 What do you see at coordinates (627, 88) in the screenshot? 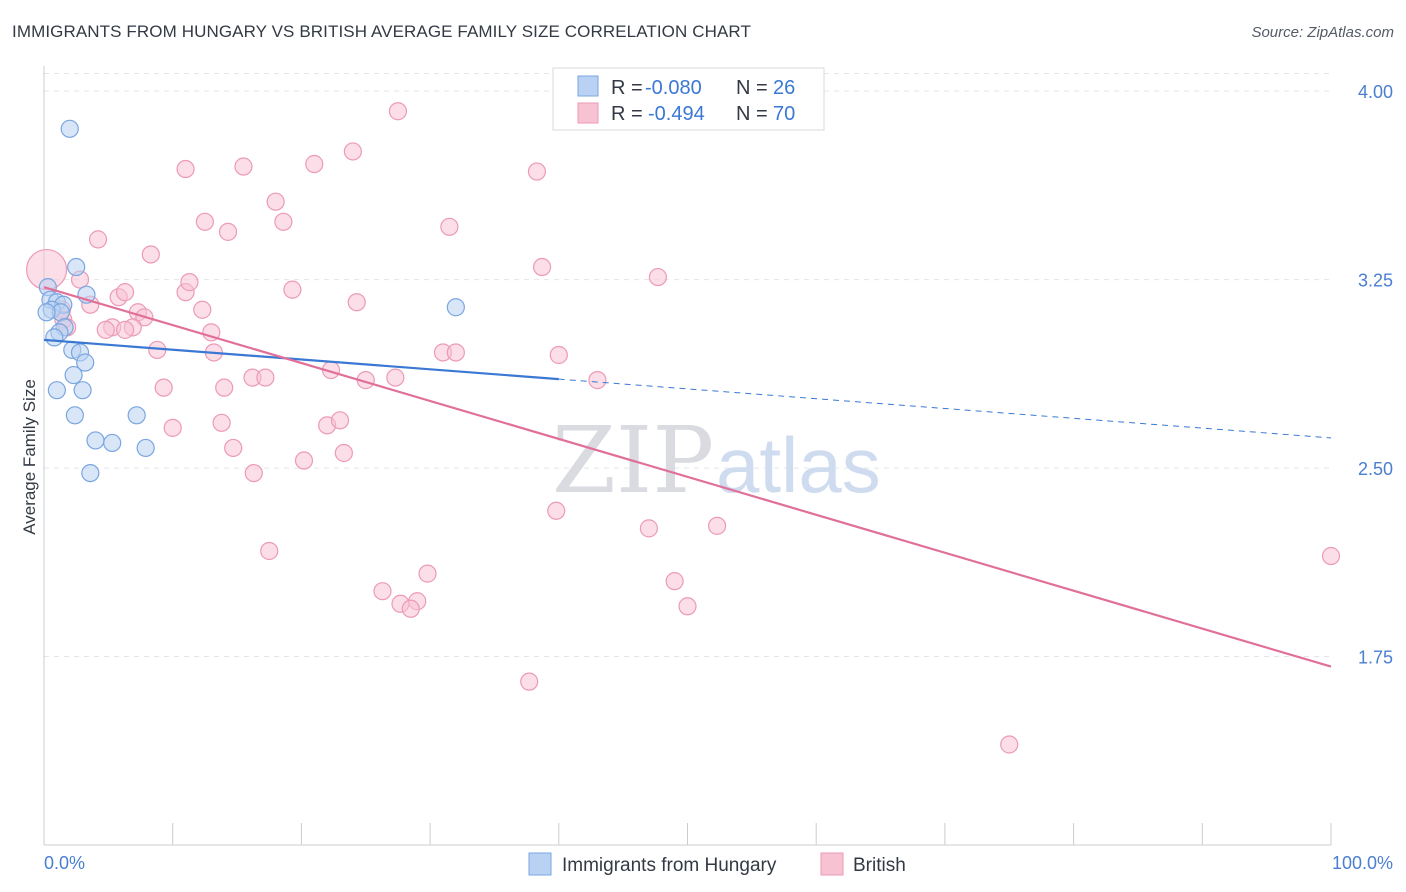
I see `legend-r-label-hungary: R =` at bounding box center [627, 88].